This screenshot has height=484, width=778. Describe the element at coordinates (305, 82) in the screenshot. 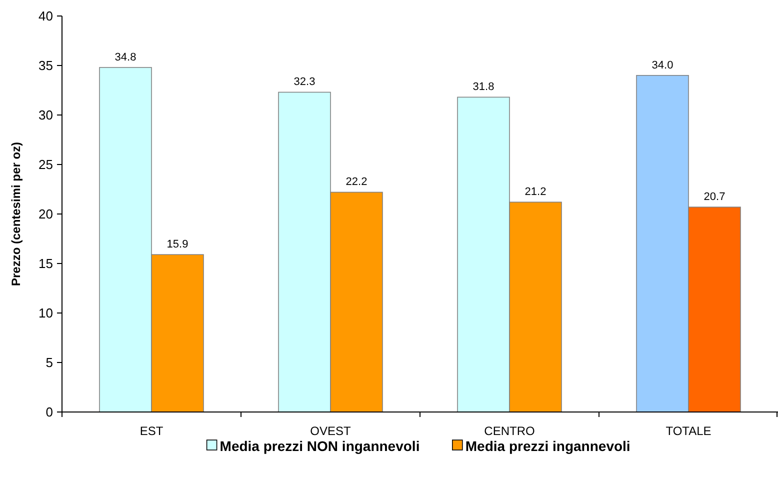

I see `data-label: 32.3` at that location.